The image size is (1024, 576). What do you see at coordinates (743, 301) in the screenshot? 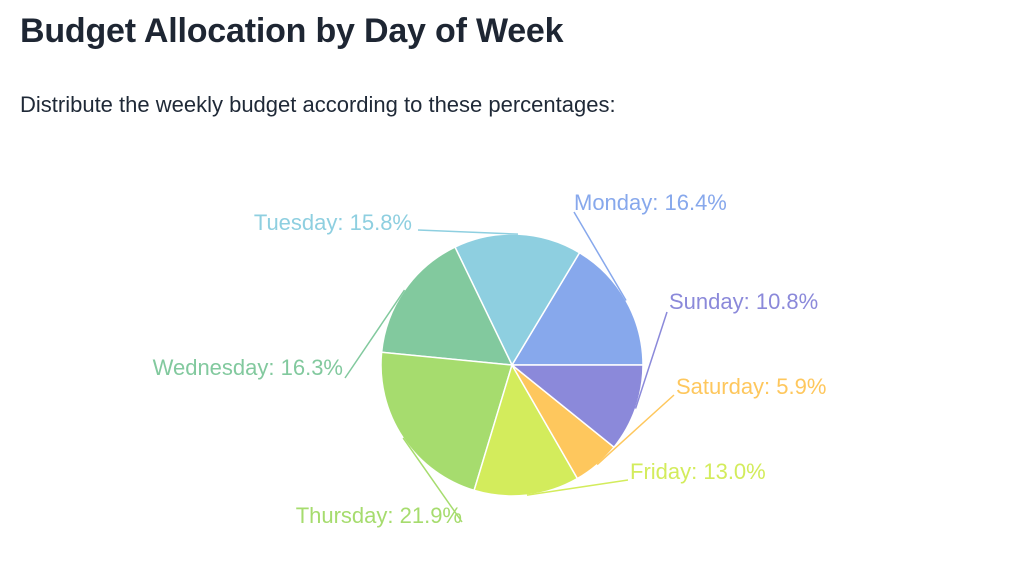
I see `slice-label-sunday: Sunday: 10.8%` at bounding box center [743, 301].